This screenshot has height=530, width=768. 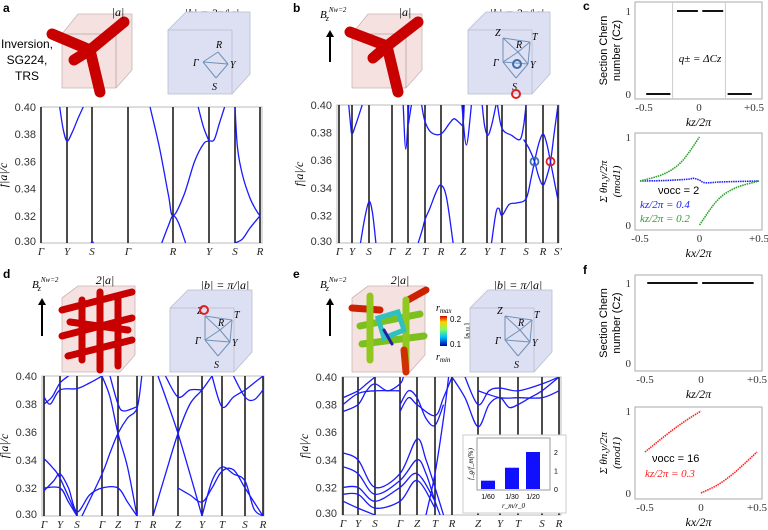 What do you see at coordinates (61, 524) in the screenshot?
I see `k-point-label: Y` at bounding box center [61, 524].